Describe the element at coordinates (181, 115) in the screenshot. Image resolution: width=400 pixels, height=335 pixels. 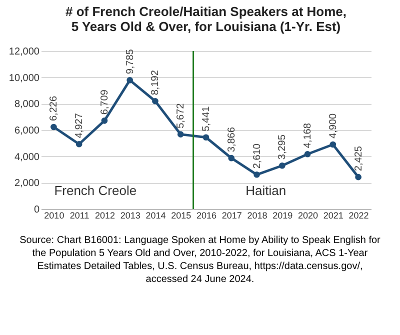
I see `text: 5,672` at that location.